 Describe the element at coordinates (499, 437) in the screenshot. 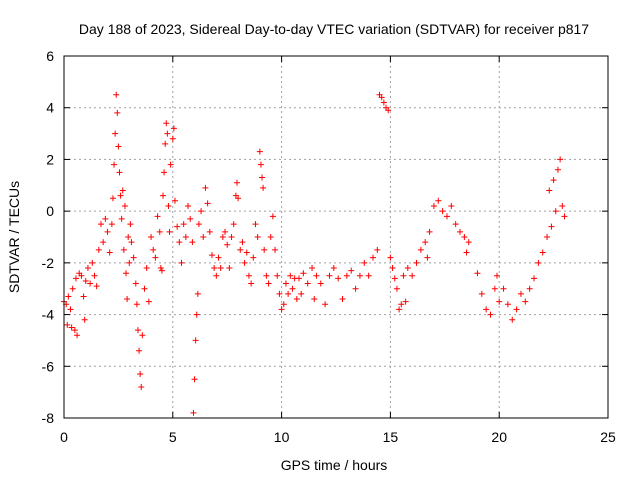

I see `x-tick-label: 20` at that location.